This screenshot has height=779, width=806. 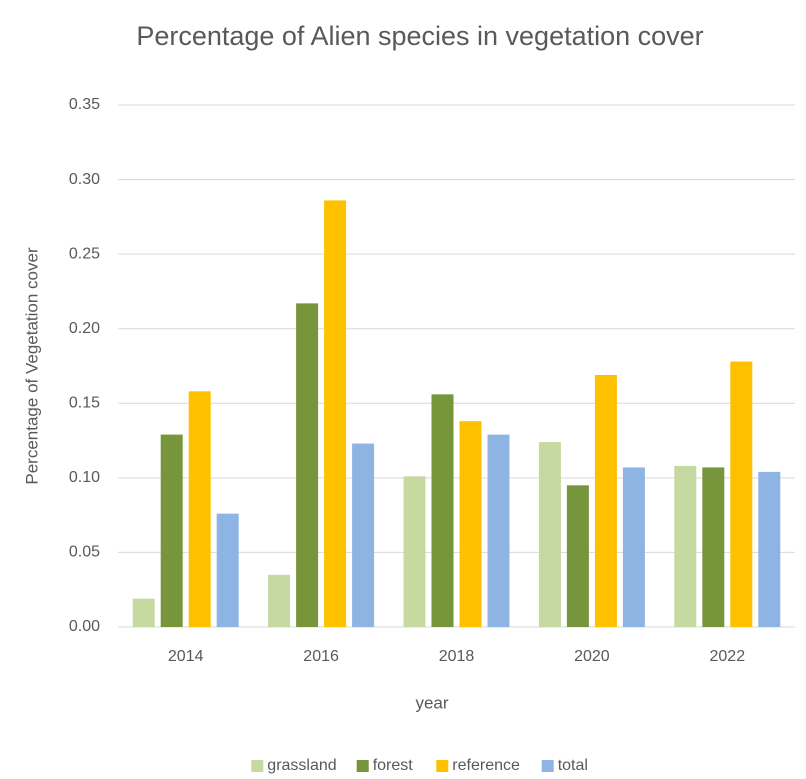 What do you see at coordinates (31, 366) in the screenshot?
I see `y-axis-title: Percentage of Vegetation cover` at bounding box center [31, 366].